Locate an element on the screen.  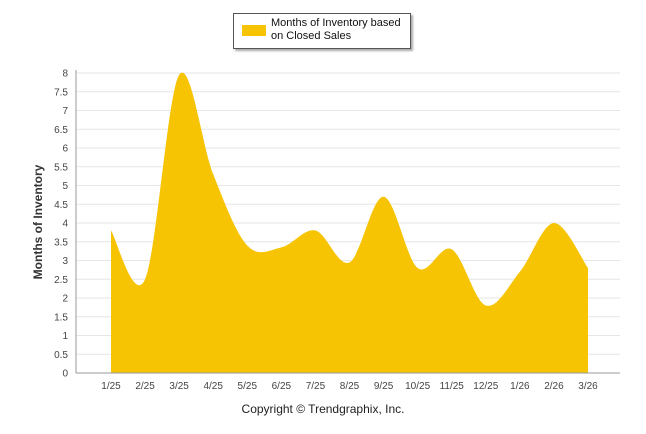
y-tick-label: 2.5 is located at coordinates (61, 280).